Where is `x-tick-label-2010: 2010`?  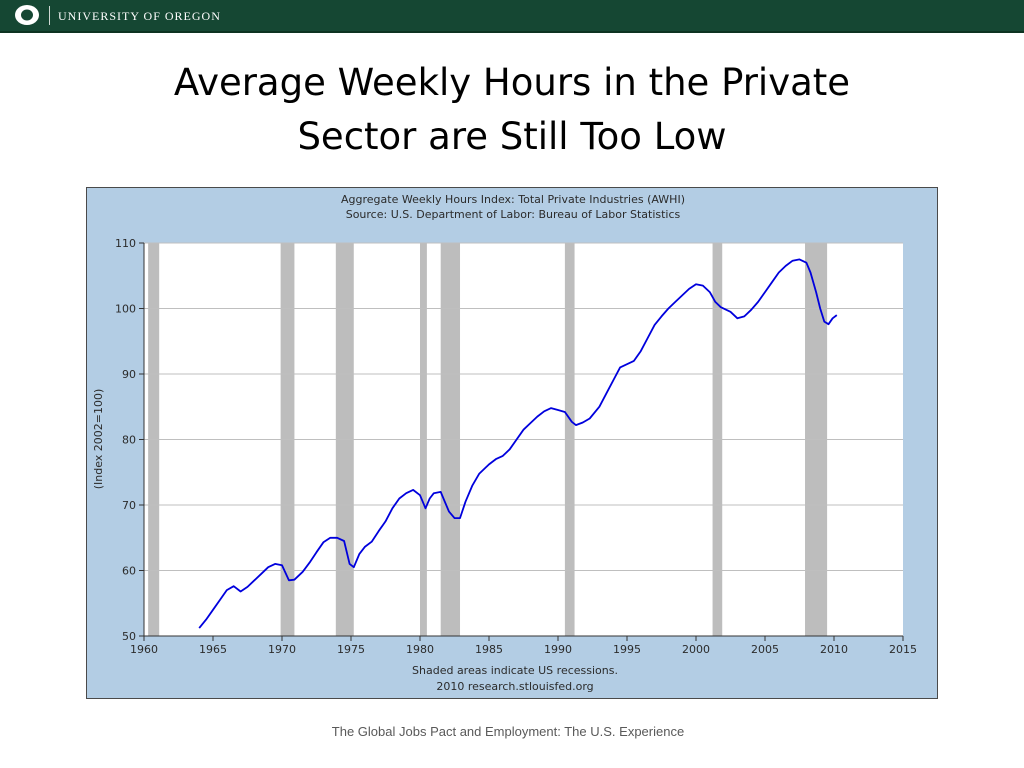 x-tick-label-2010: 2010 is located at coordinates (834, 649).